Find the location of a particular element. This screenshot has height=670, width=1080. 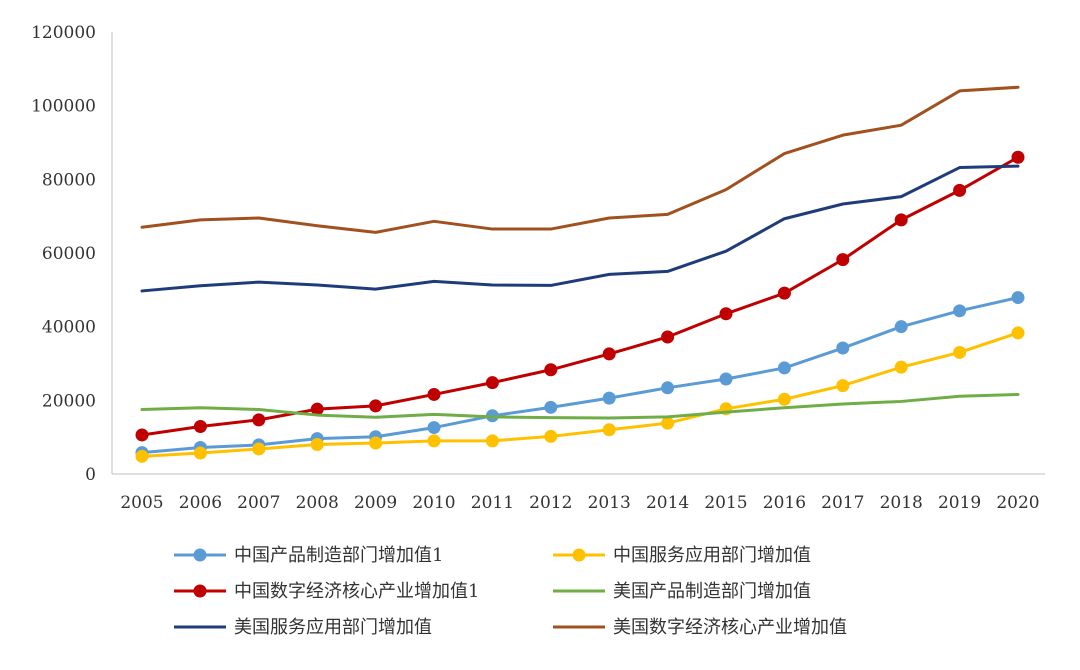

y-tick-label: 100000 is located at coordinates (63, 107).